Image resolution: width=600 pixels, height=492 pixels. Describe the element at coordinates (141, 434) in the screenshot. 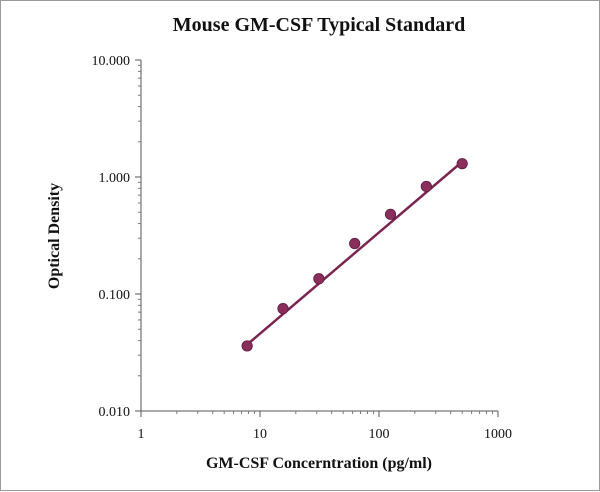

I see `x-tick-label: 1` at that location.